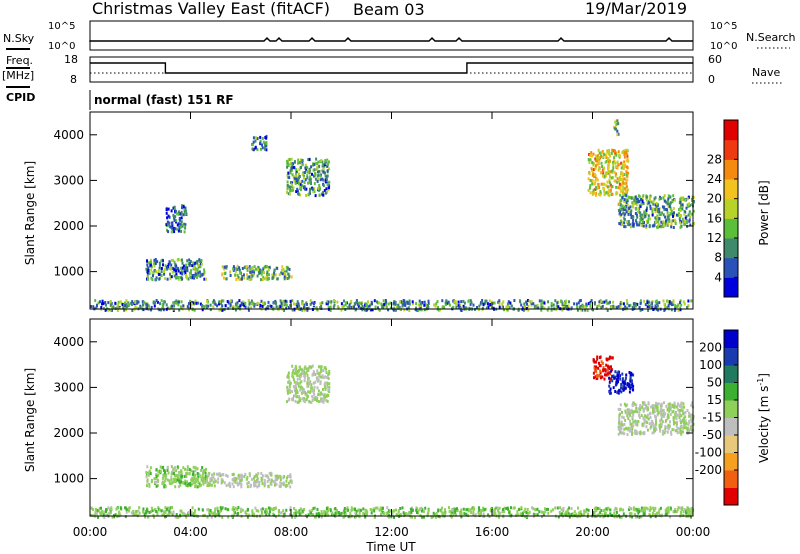  I want to click on beam-label: Beam 03, so click(389, 9).